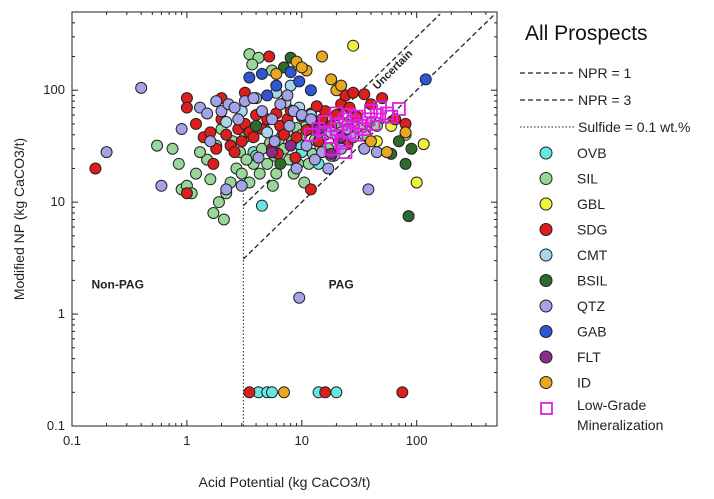 Image resolution: width=714 pixels, height=499 pixels. Describe the element at coordinates (285, 482) in the screenshot. I see `x-axis-title: Acid Potential (kg CaCO3/t)` at that location.